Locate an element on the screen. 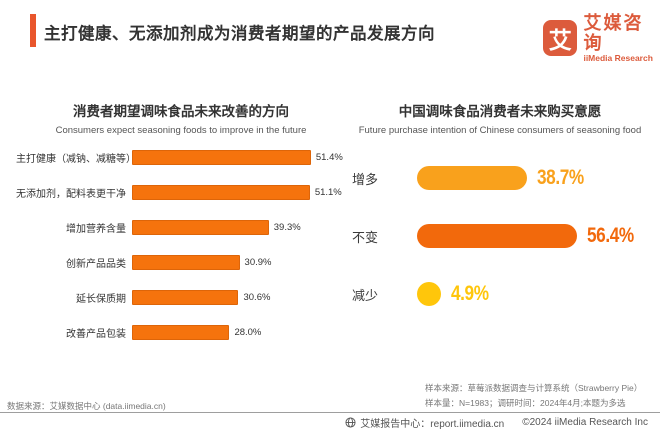 The width and height of the screenshot is (660, 429). pill-list: 增多 38.7% 不变 56.4% 减少 4.9% is located at coordinates (500, 236).